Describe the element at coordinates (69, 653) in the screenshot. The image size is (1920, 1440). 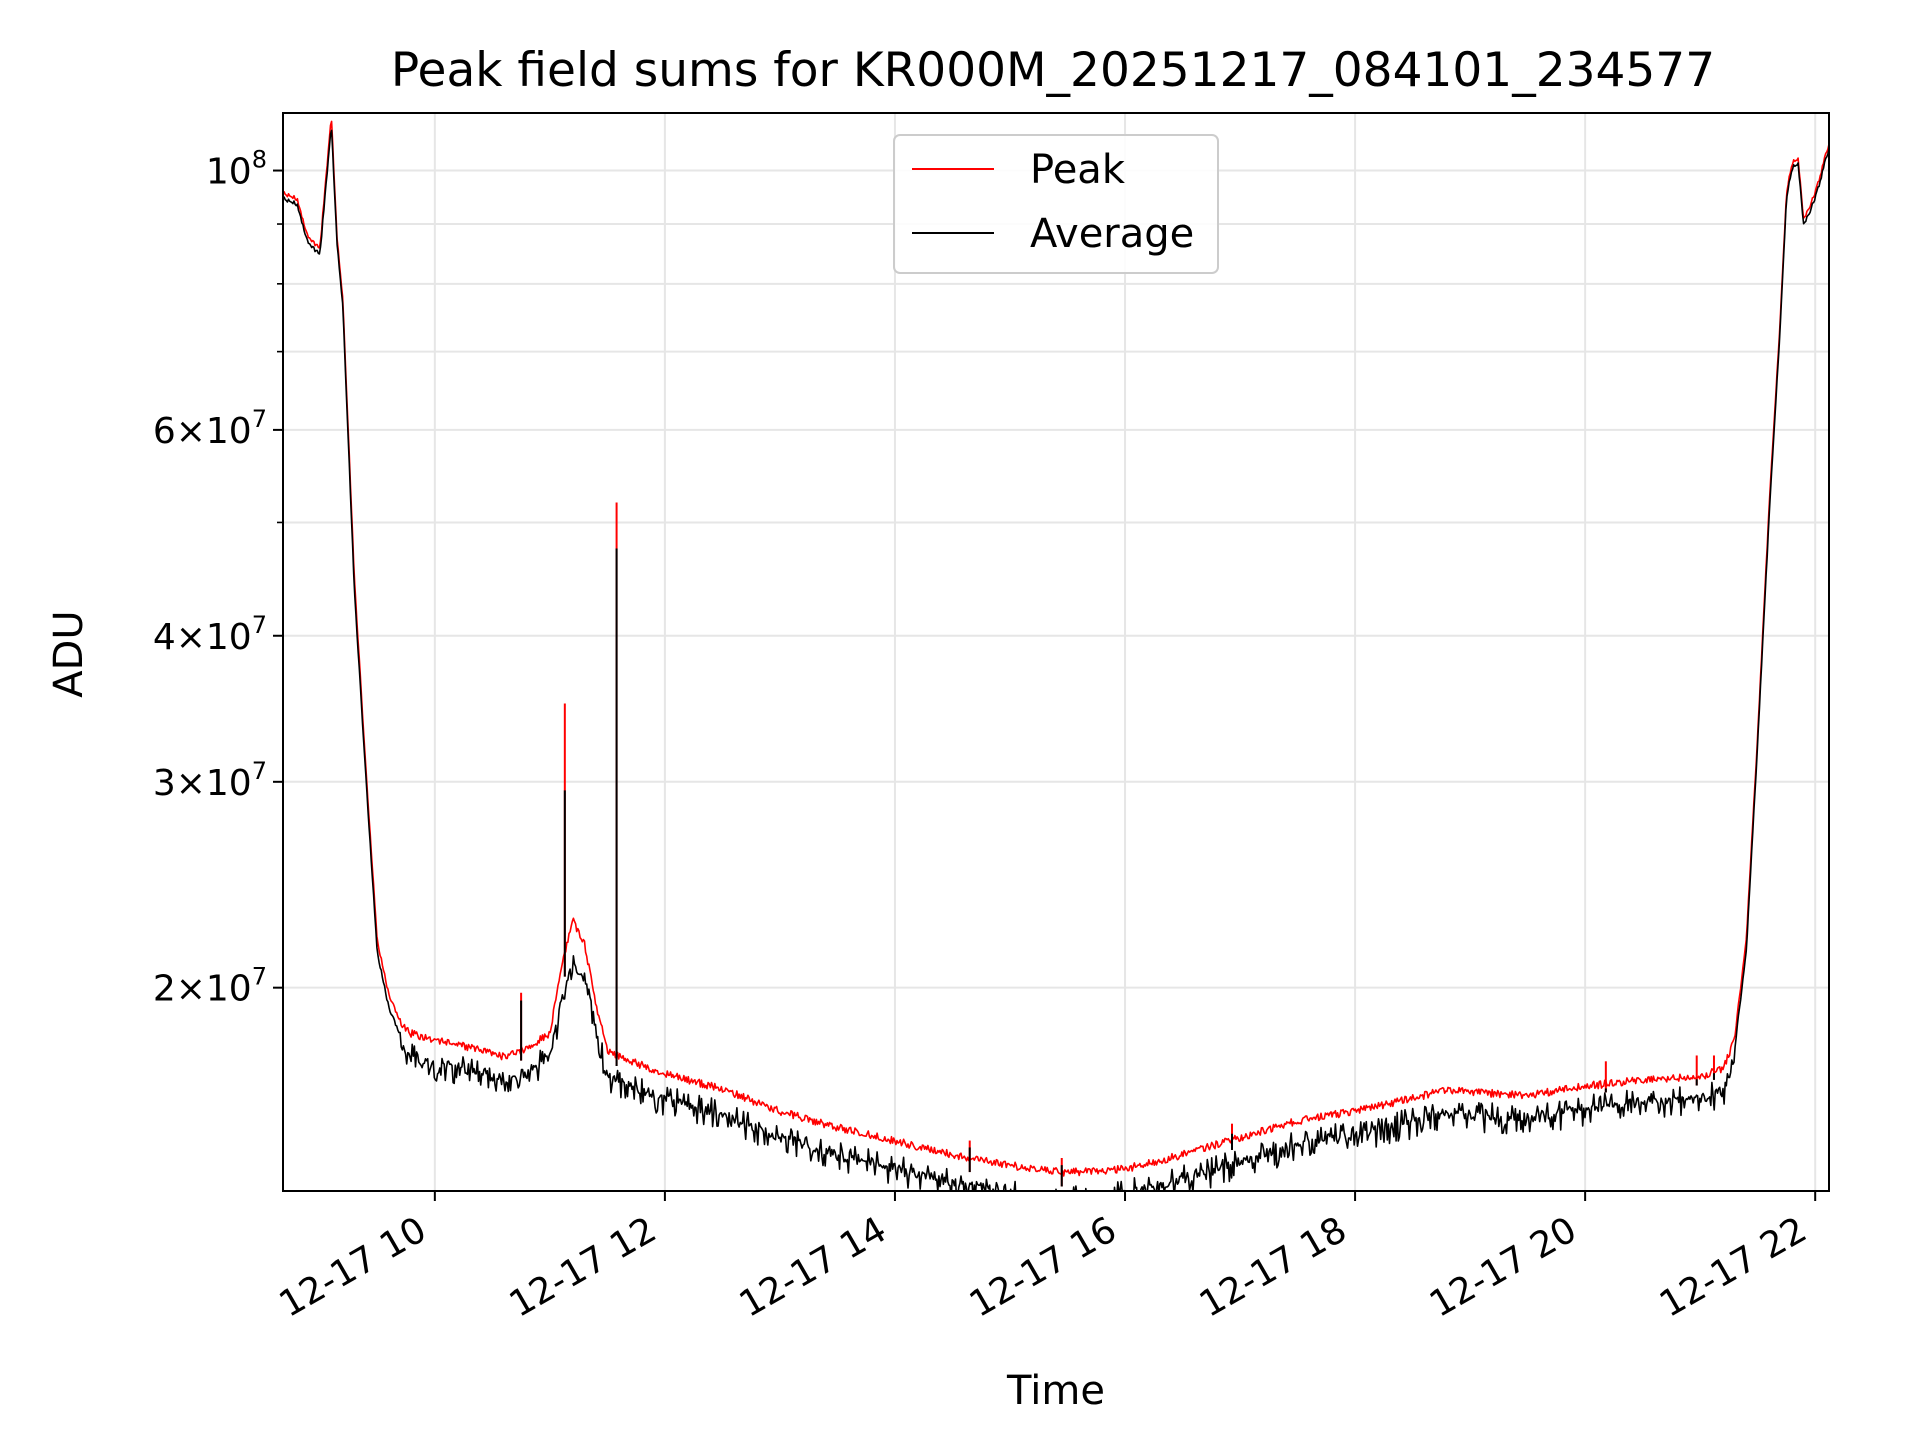
I see `y-axis-label: ADU` at that location.